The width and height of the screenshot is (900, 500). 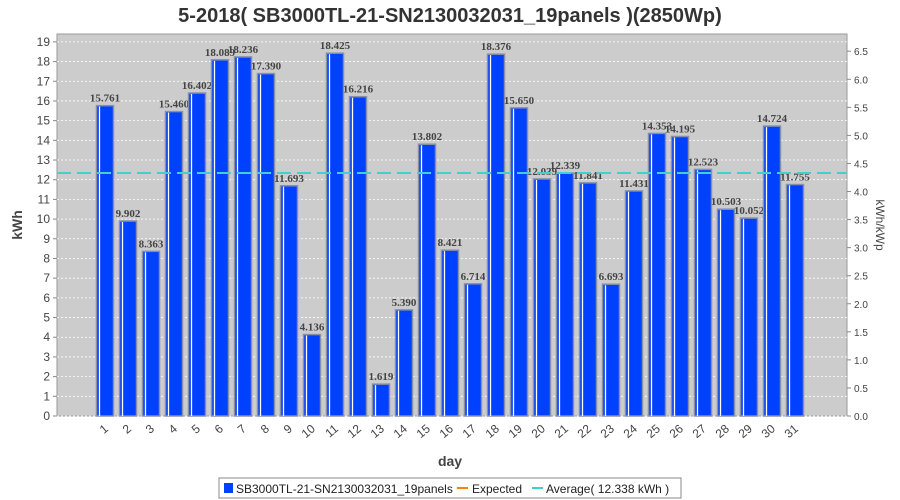 I want to click on y-tick-label: 7, so click(x=46, y=278).